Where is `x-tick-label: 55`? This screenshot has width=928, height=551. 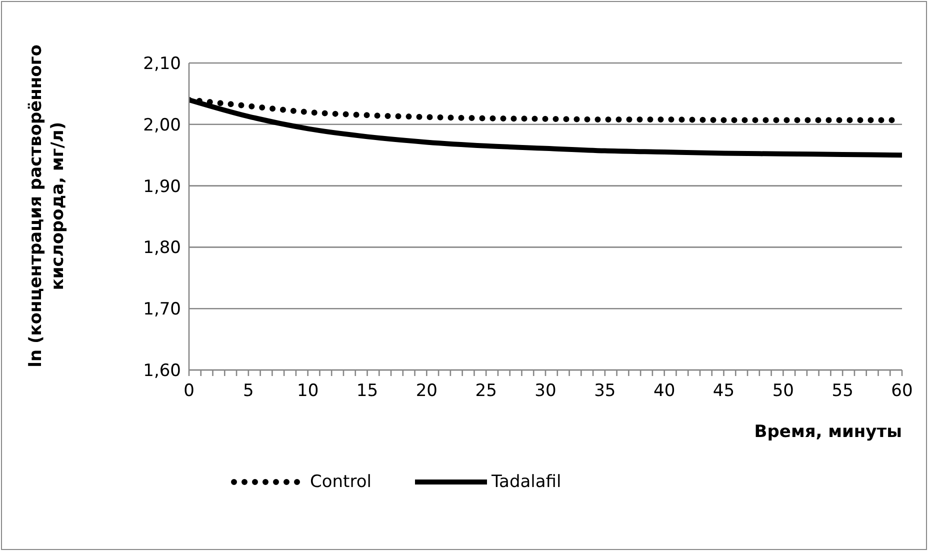
x-tick-label: 55 is located at coordinates (843, 391).